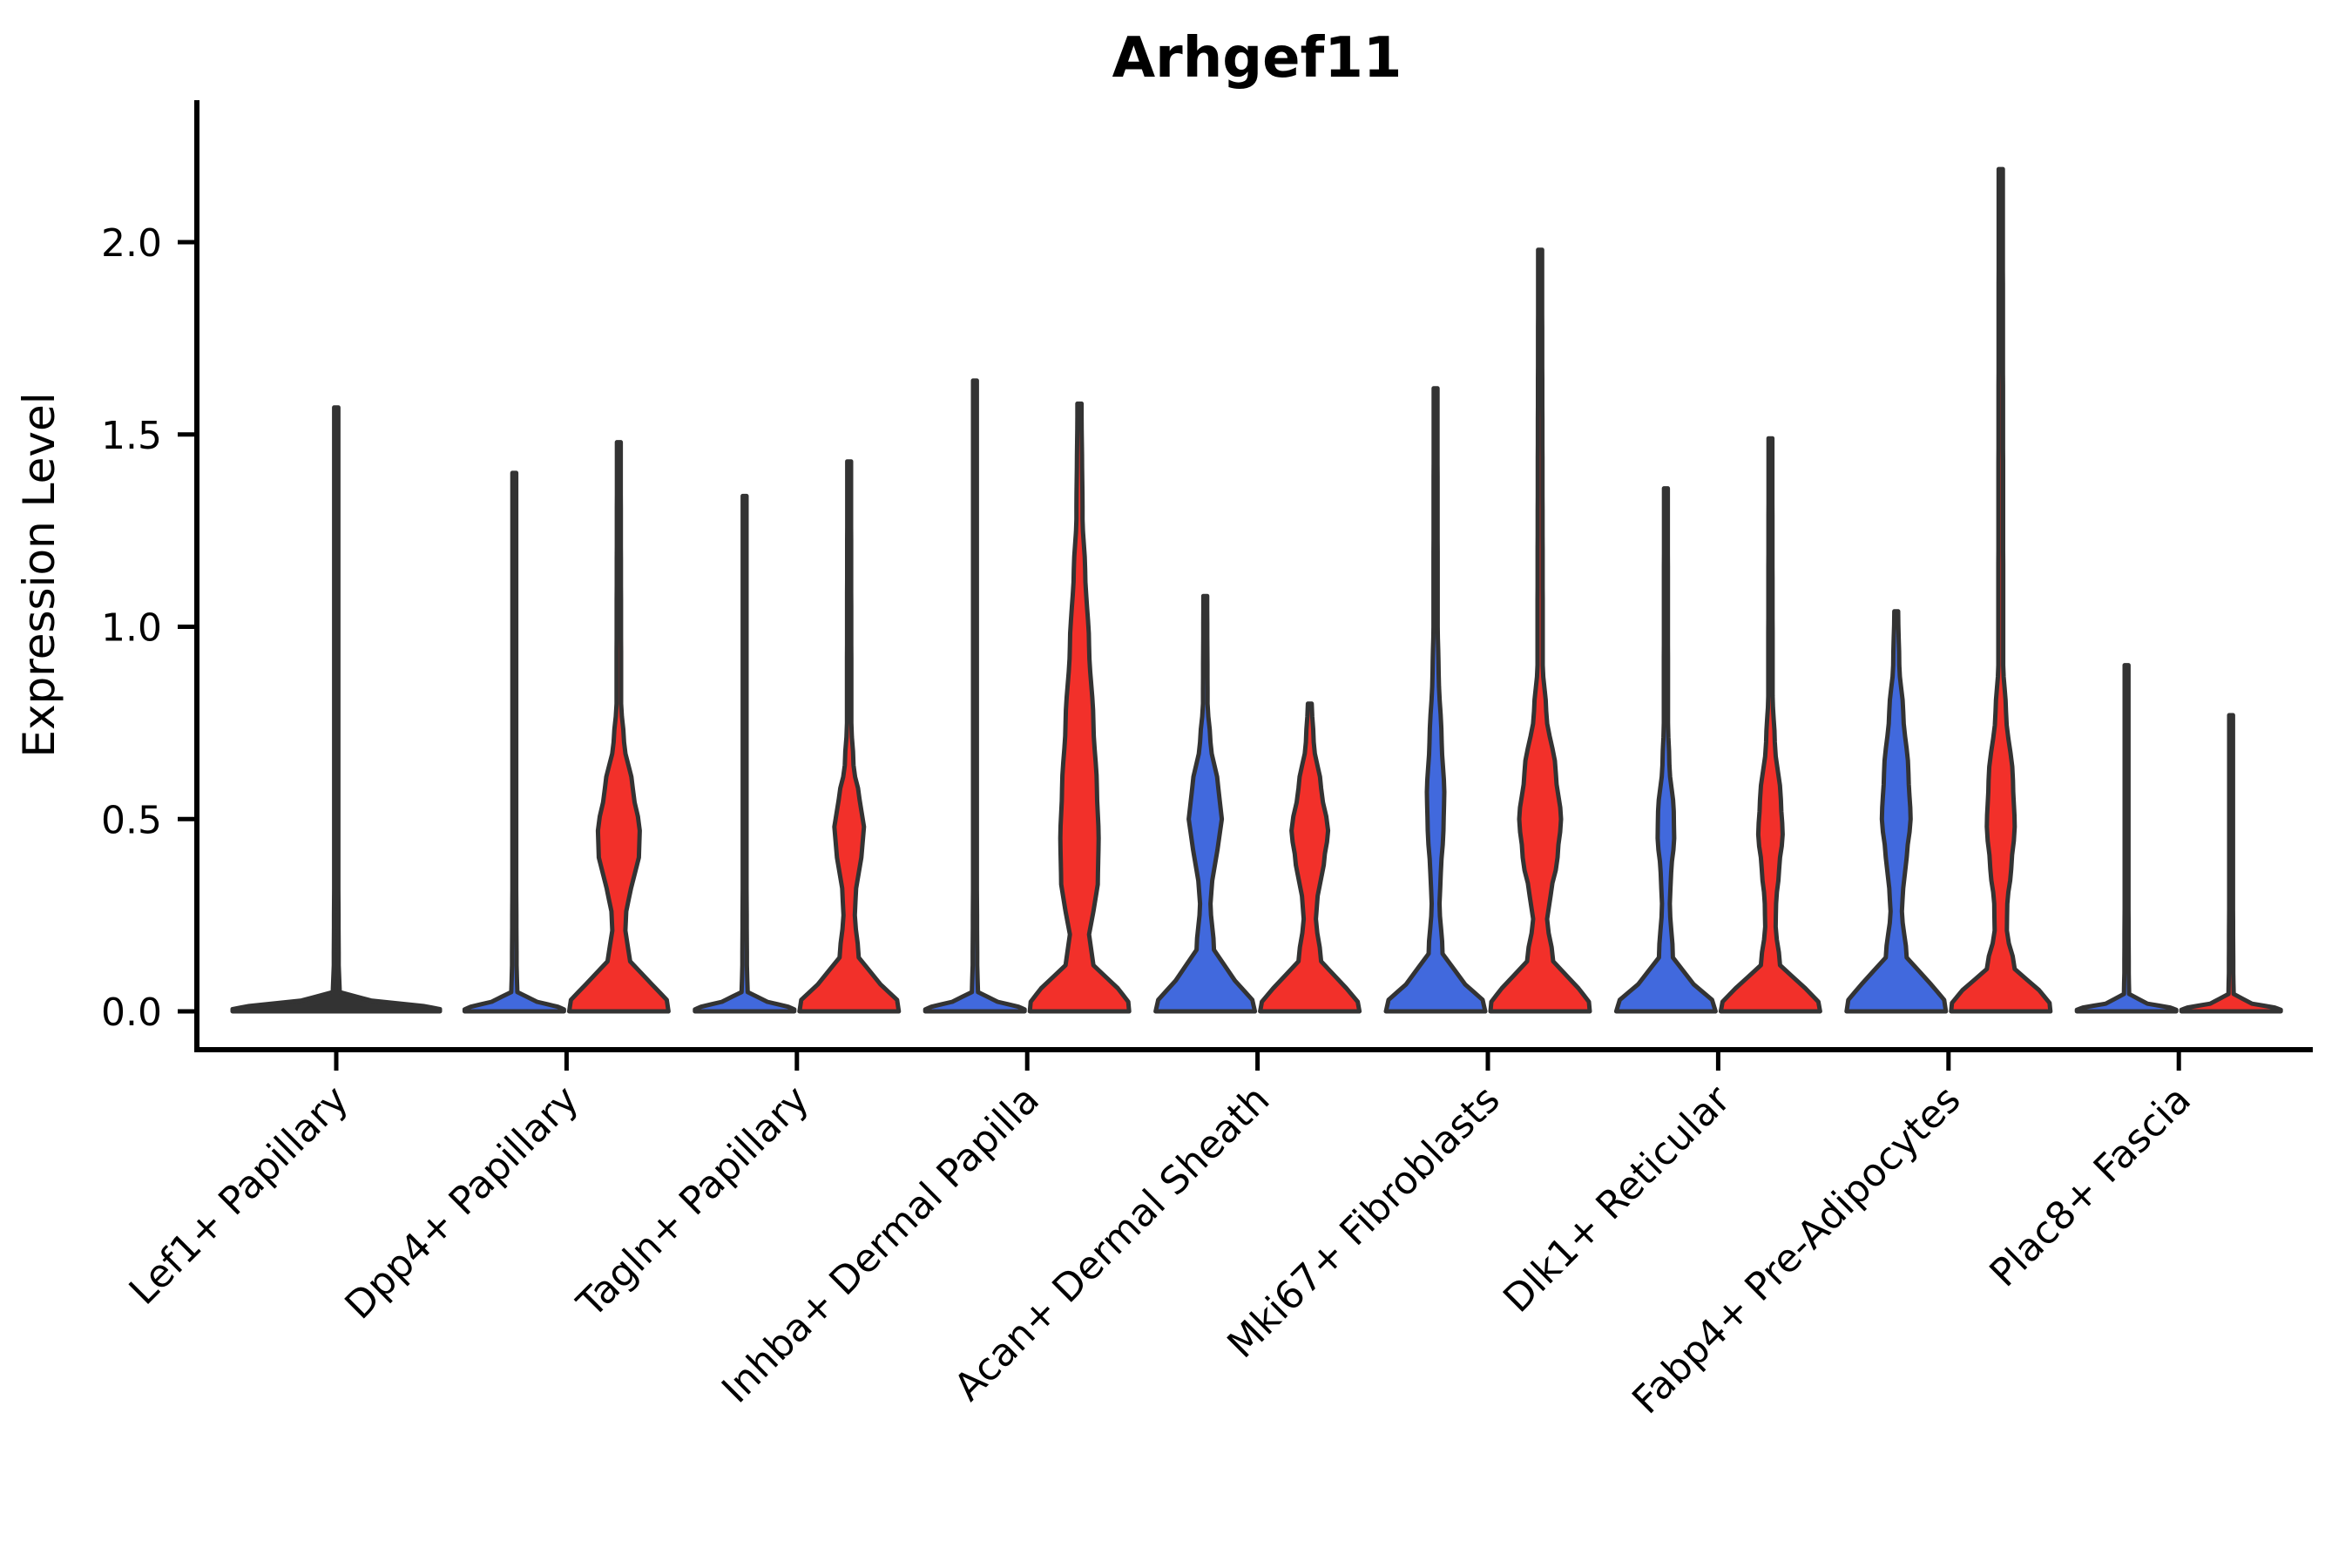 The image size is (2352, 1568). Describe the element at coordinates (39, 574) in the screenshot. I see `y-axis-label: Expression Level` at that location.